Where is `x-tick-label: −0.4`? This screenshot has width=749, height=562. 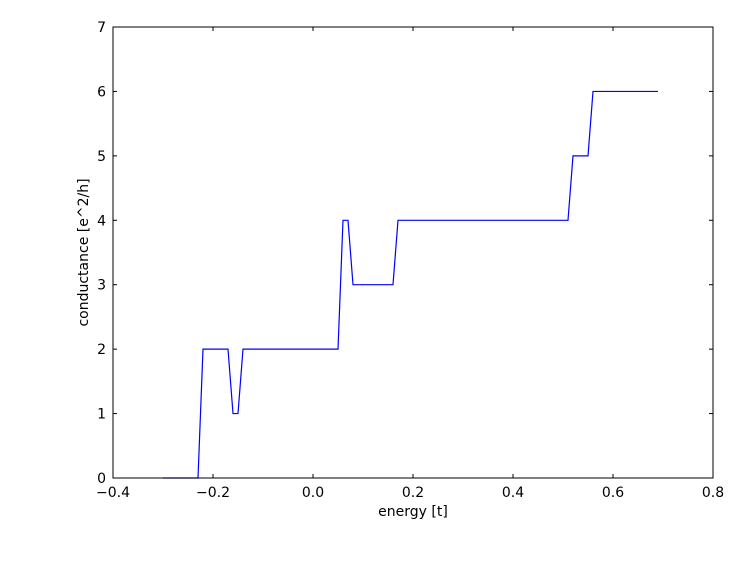 x-tick-label: −0.4 is located at coordinates (113, 493).